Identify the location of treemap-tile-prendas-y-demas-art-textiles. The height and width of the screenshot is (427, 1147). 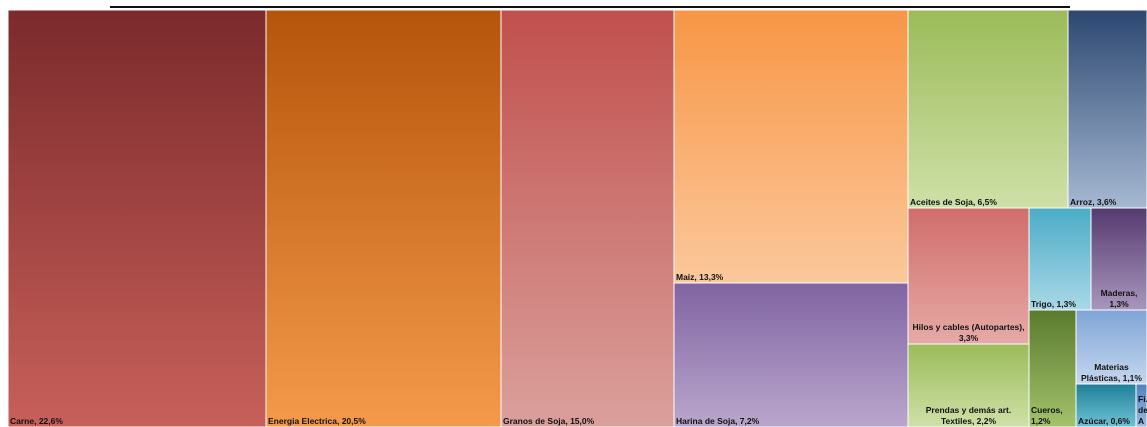
(968, 385).